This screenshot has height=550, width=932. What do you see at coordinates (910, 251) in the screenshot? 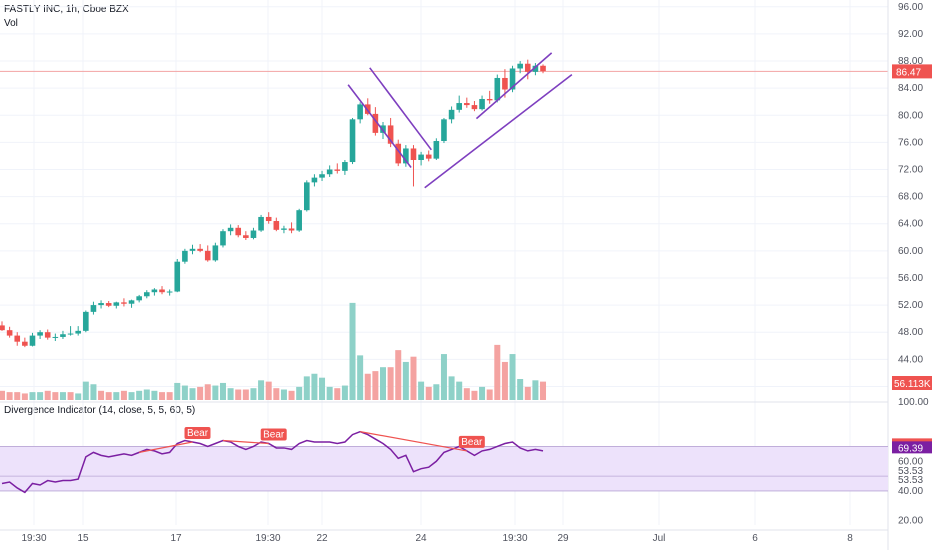
I see `price-tick-label: 60.00` at bounding box center [910, 251].